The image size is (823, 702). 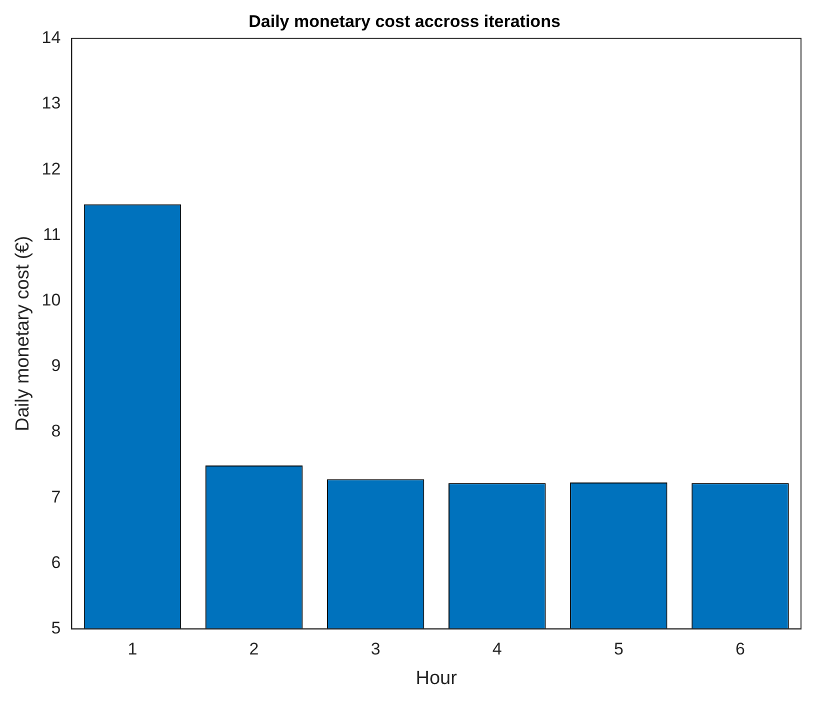 What do you see at coordinates (56, 496) in the screenshot?
I see `y-tick-label: 7` at bounding box center [56, 496].